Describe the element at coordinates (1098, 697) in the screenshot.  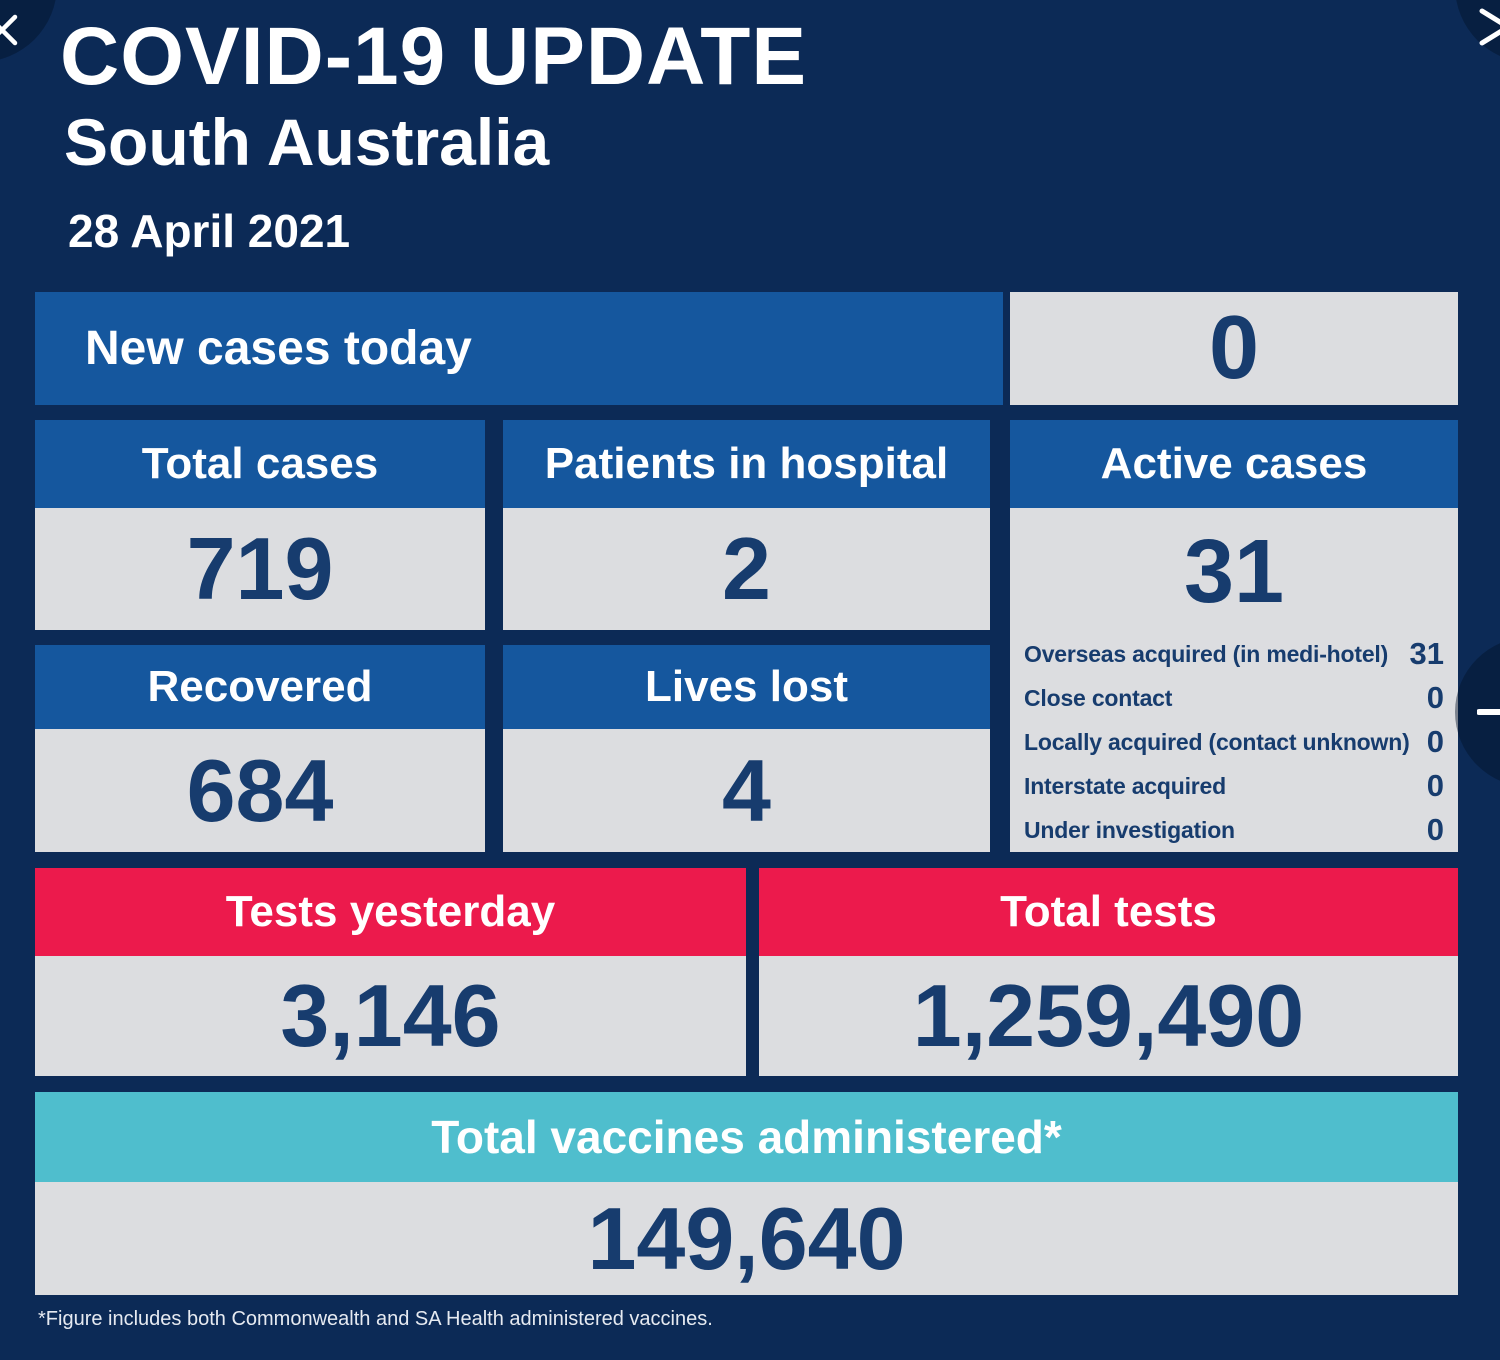
I see `breakdown-label: Close contact` at that location.